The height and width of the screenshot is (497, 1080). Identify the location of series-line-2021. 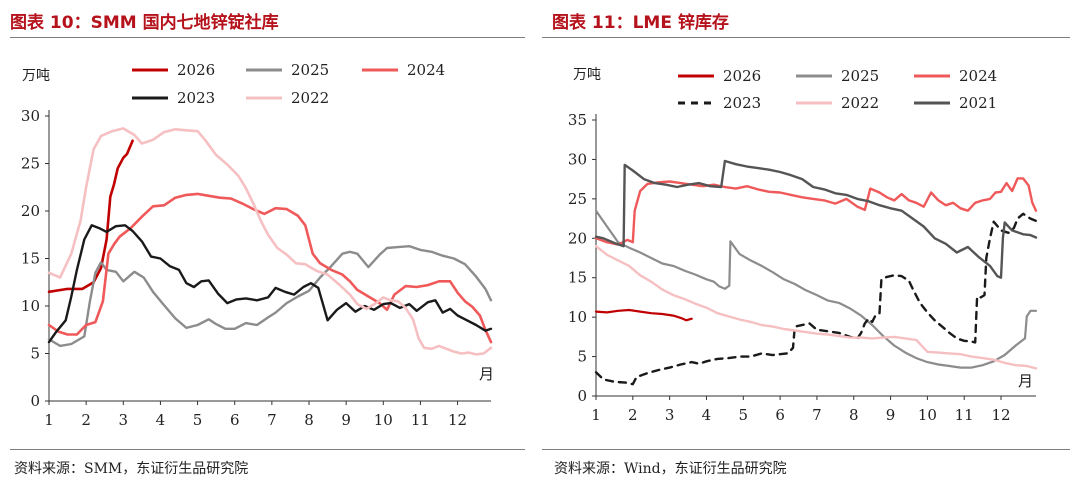
(816, 219).